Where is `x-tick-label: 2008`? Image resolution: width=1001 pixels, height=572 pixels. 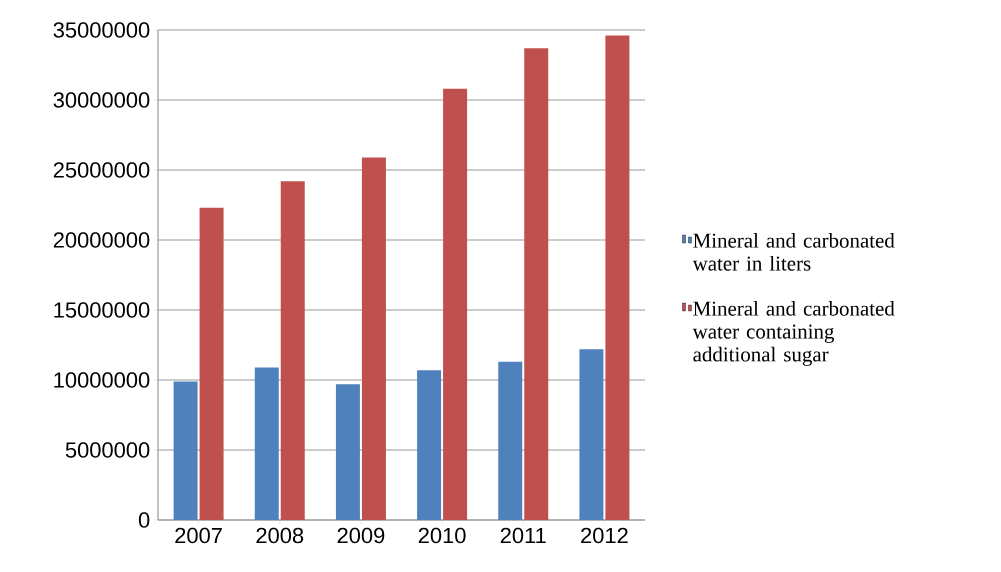 x-tick-label: 2008 is located at coordinates (280, 535).